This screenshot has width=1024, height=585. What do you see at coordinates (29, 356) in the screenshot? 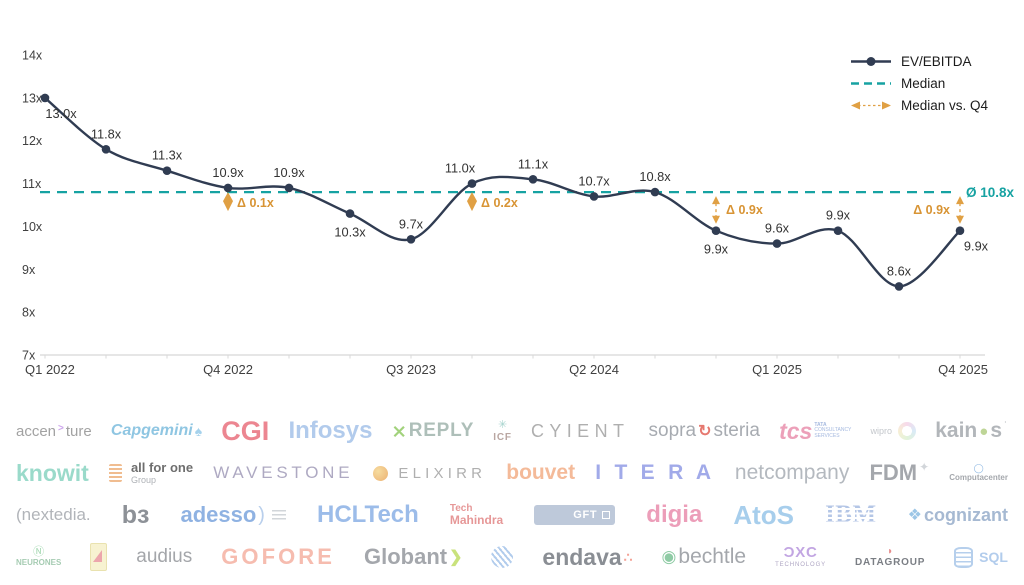
I see `y-tick-label: 7x` at bounding box center [29, 356].